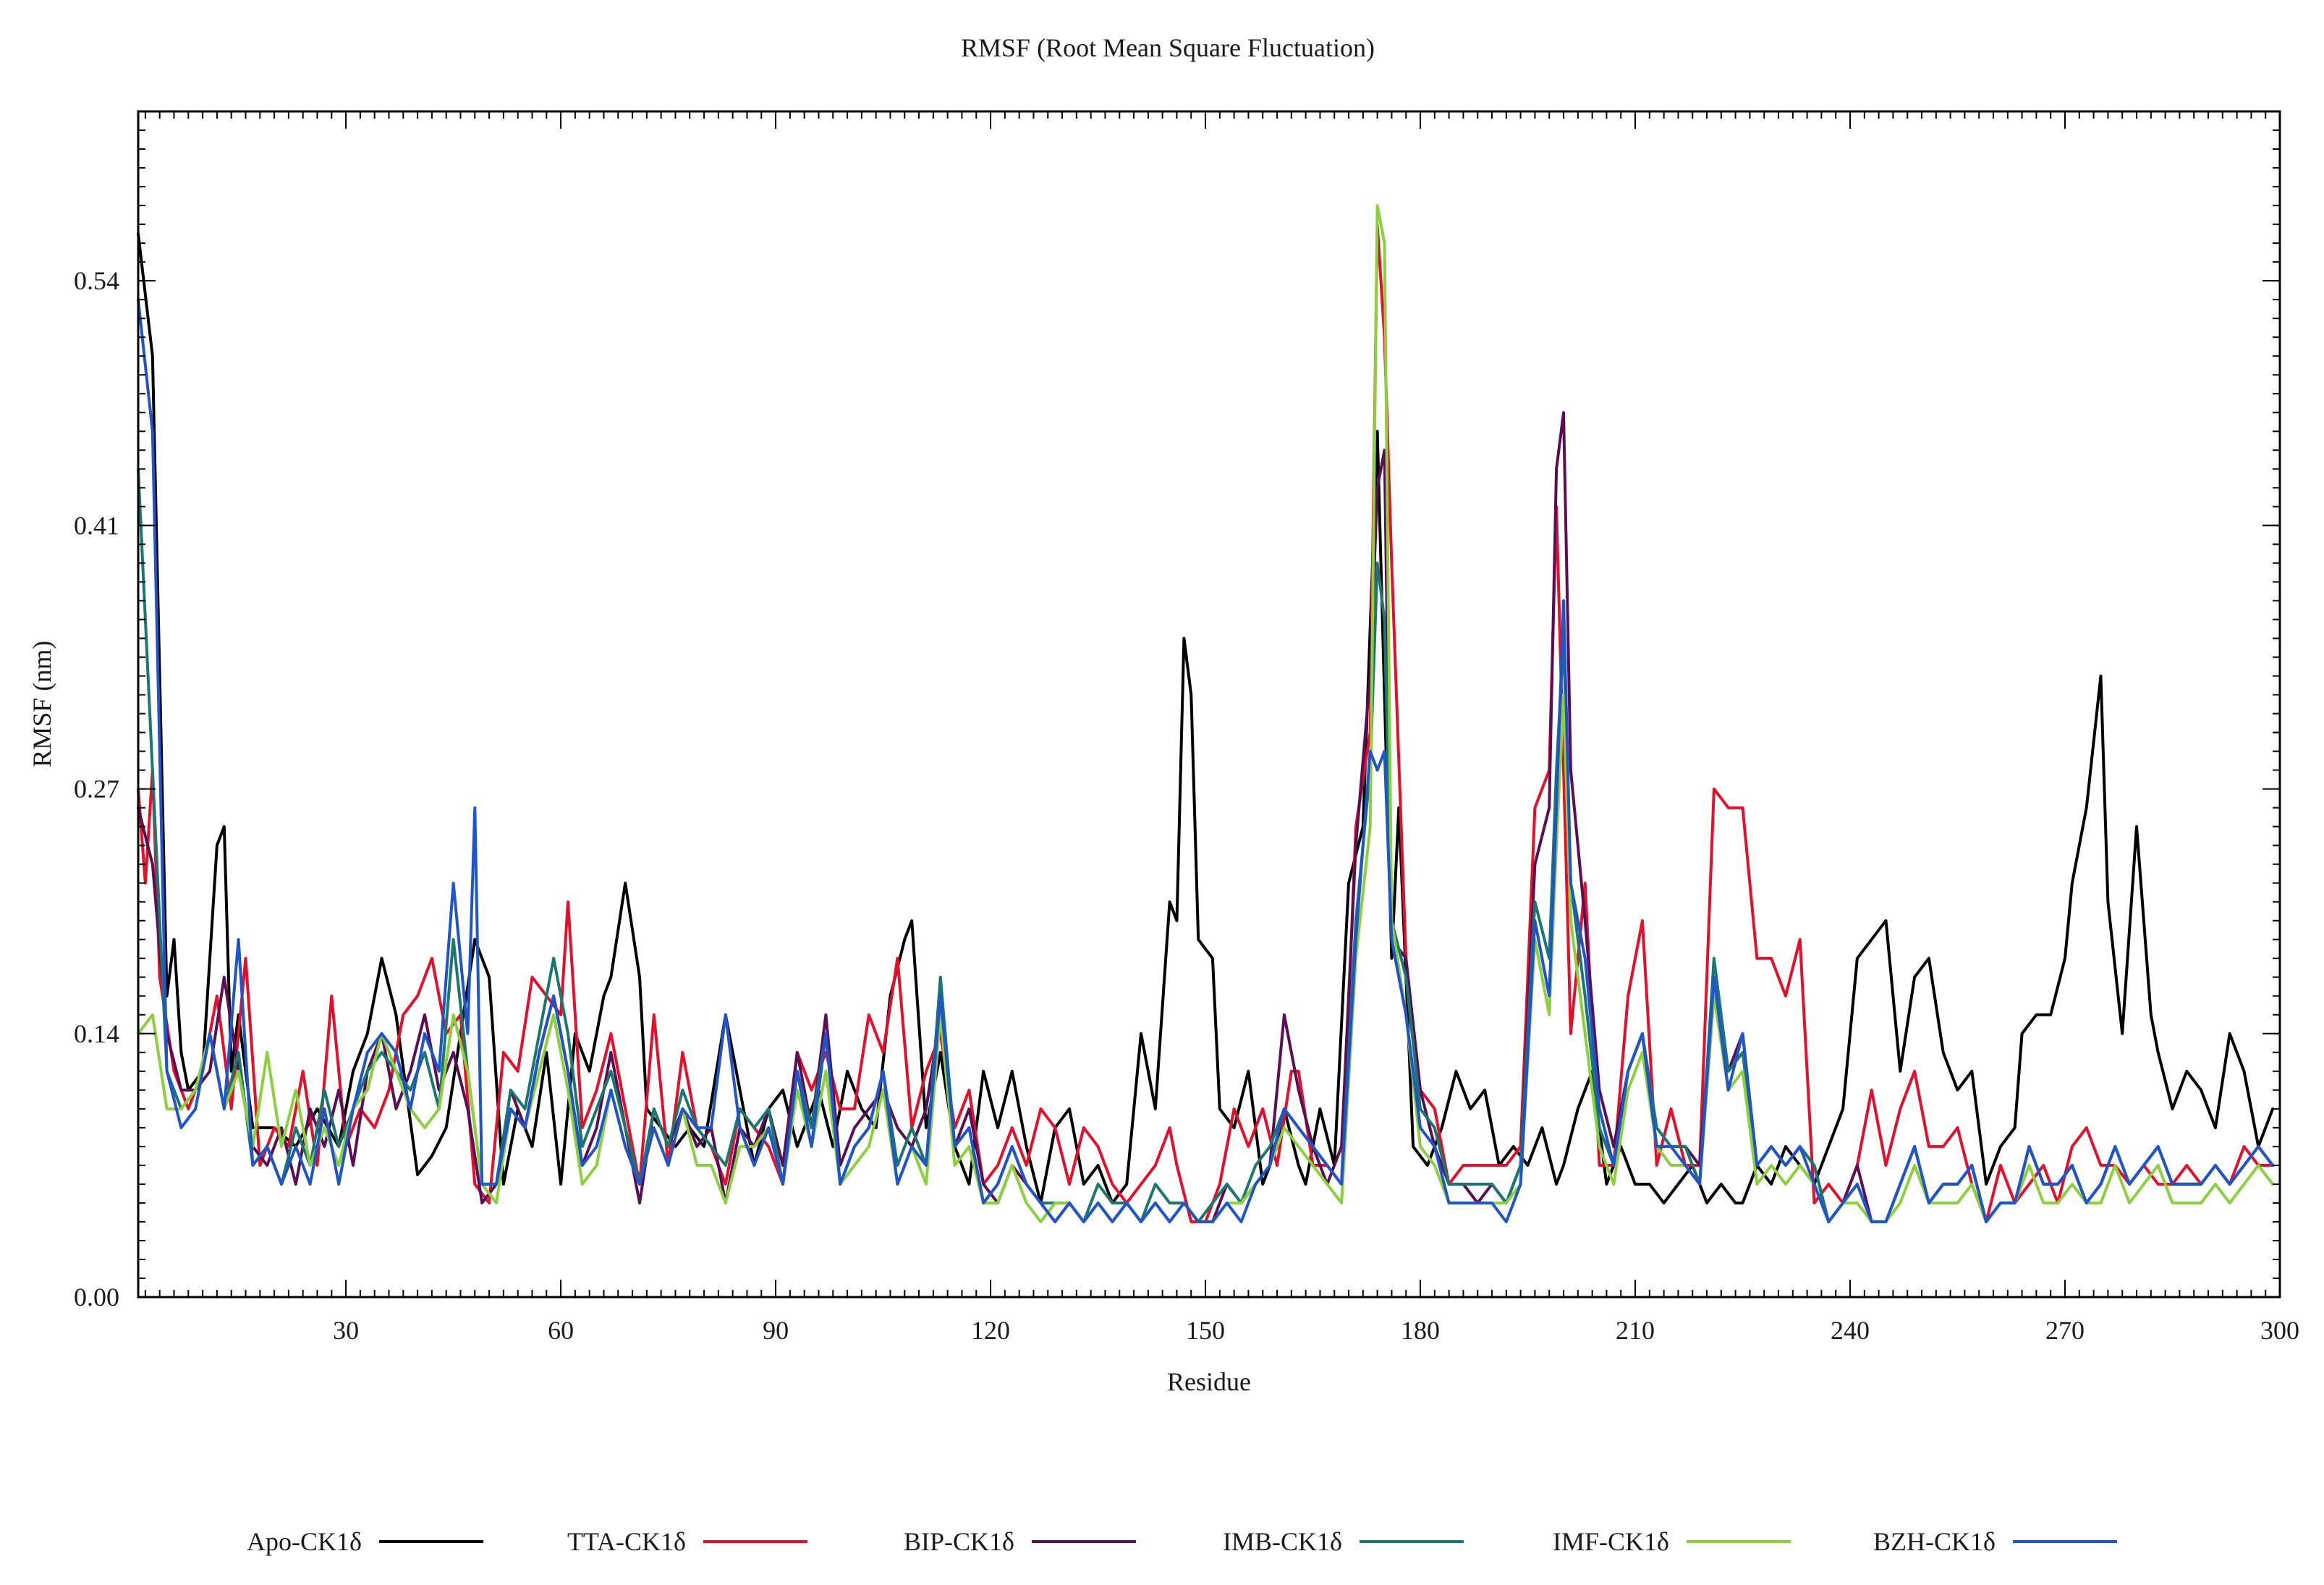 The image size is (2324, 1585). What do you see at coordinates (959, 1542) in the screenshot?
I see `legend-label: BIP-CK1δ` at bounding box center [959, 1542].